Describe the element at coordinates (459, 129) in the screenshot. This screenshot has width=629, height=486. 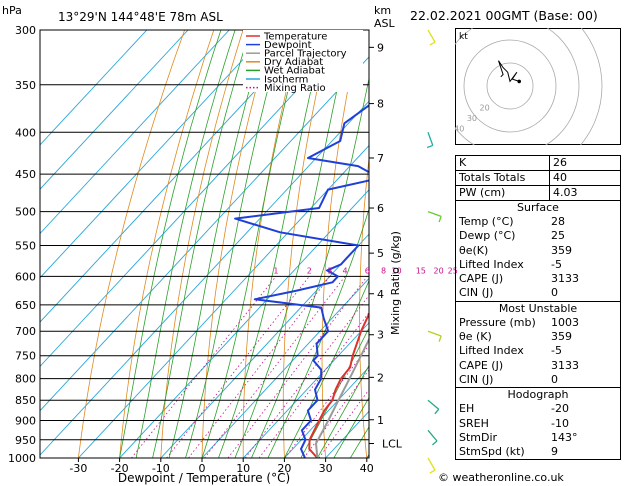
I see `hodograph-ring-label: 40` at that location.